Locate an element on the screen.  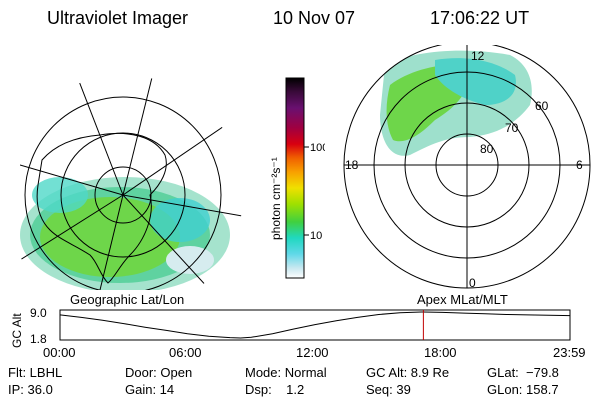
altitude-series-line is located at coordinates (315, 325).